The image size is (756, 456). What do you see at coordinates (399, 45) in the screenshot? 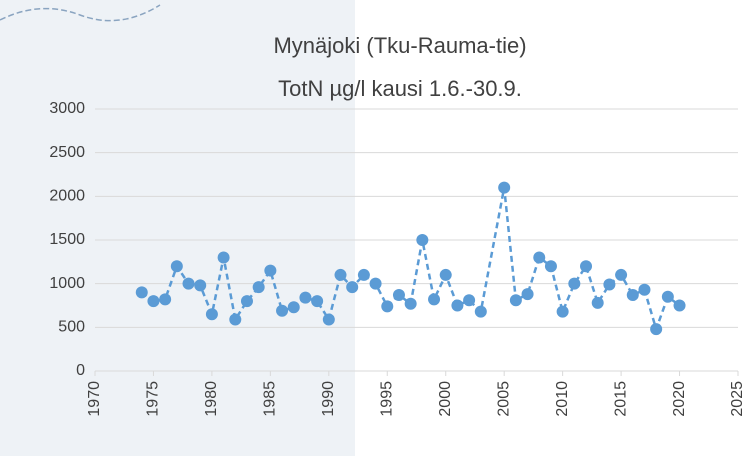
I see `chart-title: Mynäjoki (Tku-Rauma-tie)` at bounding box center [399, 45].